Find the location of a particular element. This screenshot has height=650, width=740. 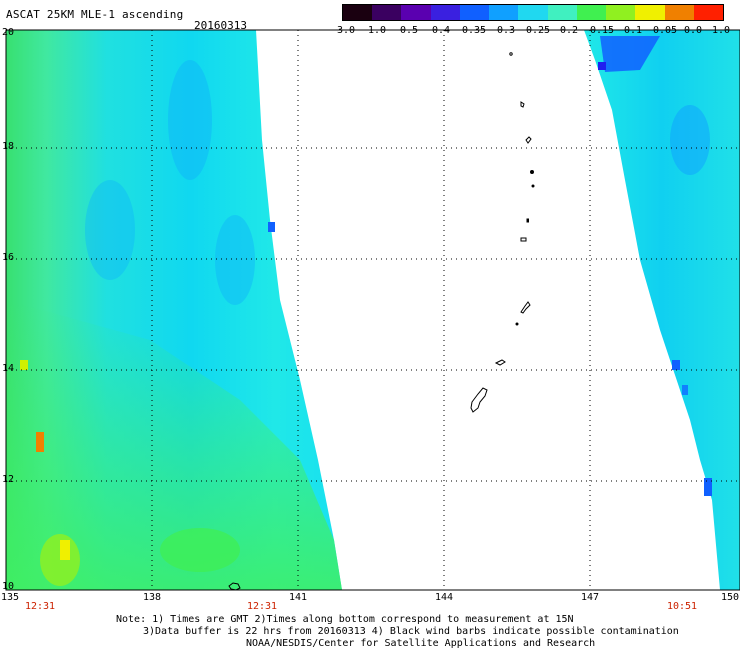

colorbar-label: -0.2 is located at coordinates (566, 30).